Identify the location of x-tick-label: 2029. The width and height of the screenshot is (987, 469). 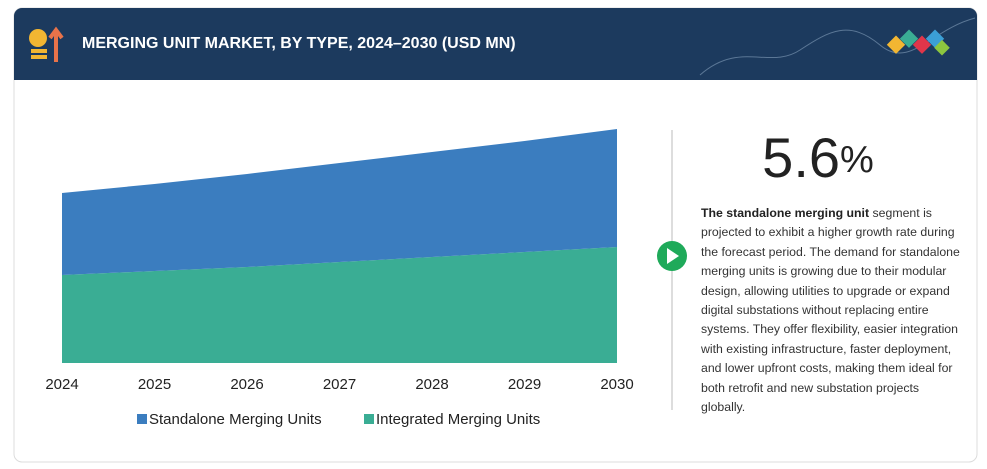
(524, 384).